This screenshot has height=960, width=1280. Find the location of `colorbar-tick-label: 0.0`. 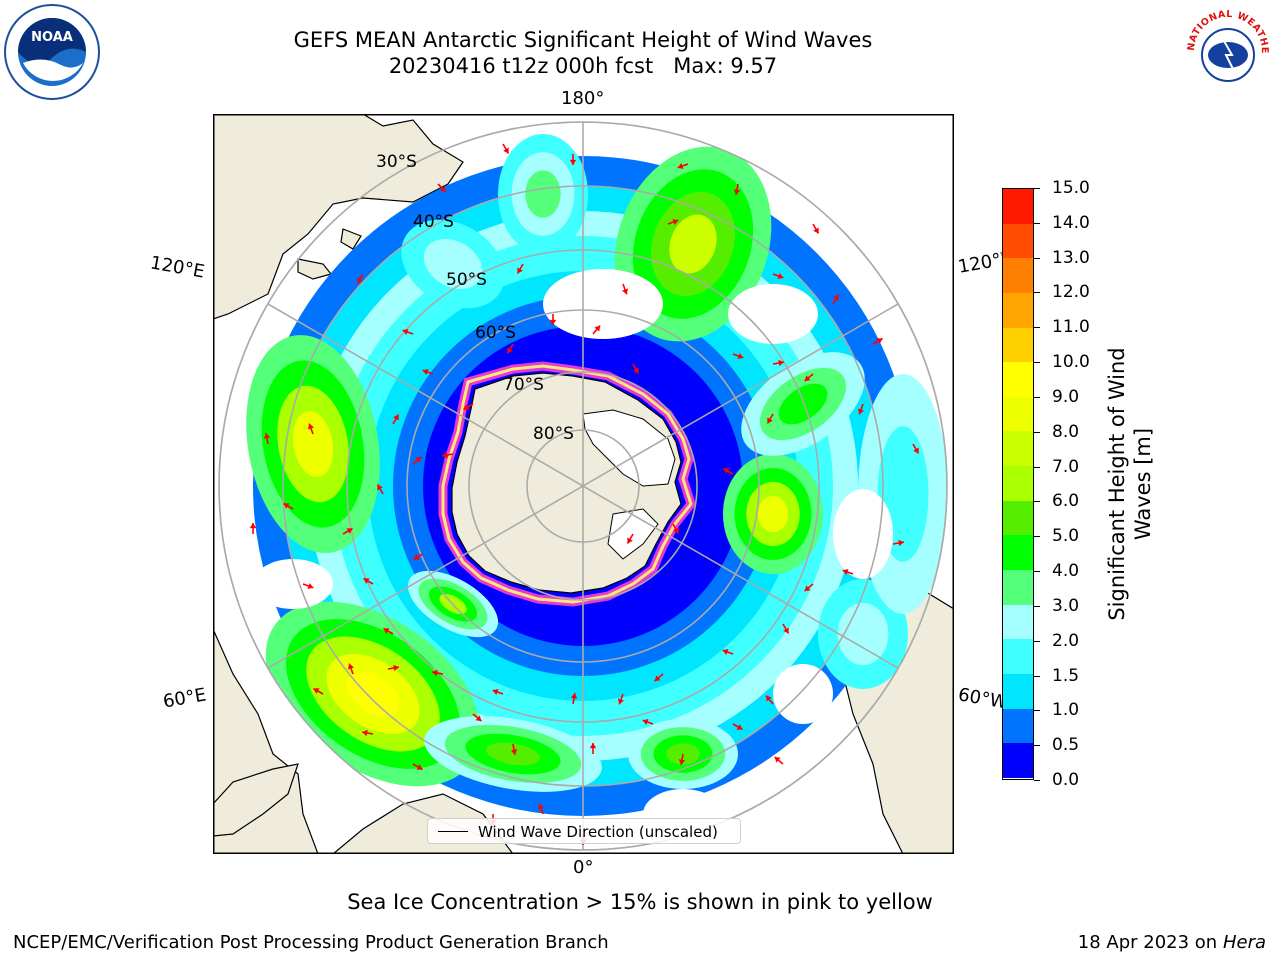

colorbar-tick-label: 0.0 is located at coordinates (1066, 780).